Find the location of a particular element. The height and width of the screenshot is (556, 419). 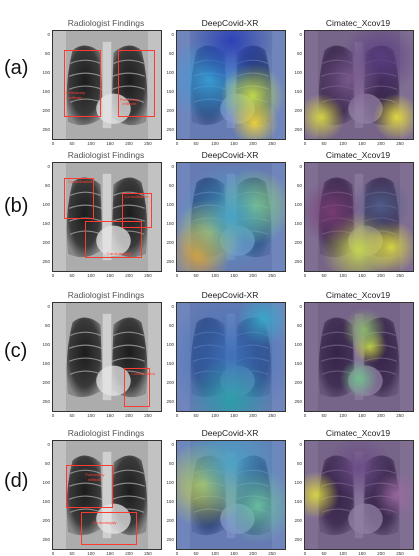

panel-title: Radiologist Findings is located at coordinates (106, 23).